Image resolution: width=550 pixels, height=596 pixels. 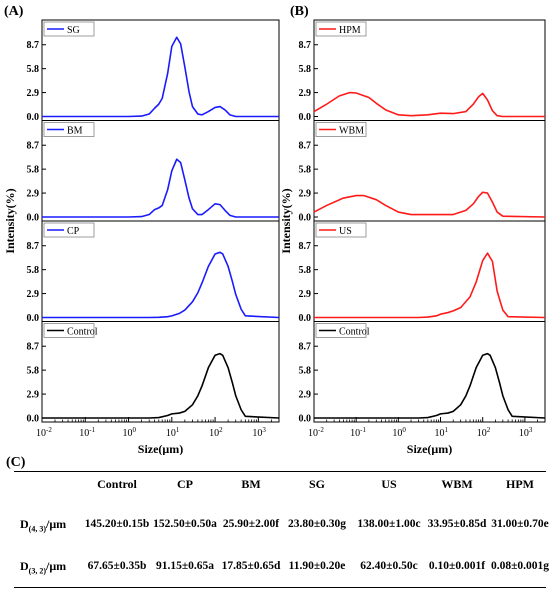 What do you see at coordinates (160, 188) in the screenshot?
I see `series-line-bm` at bounding box center [160, 188].